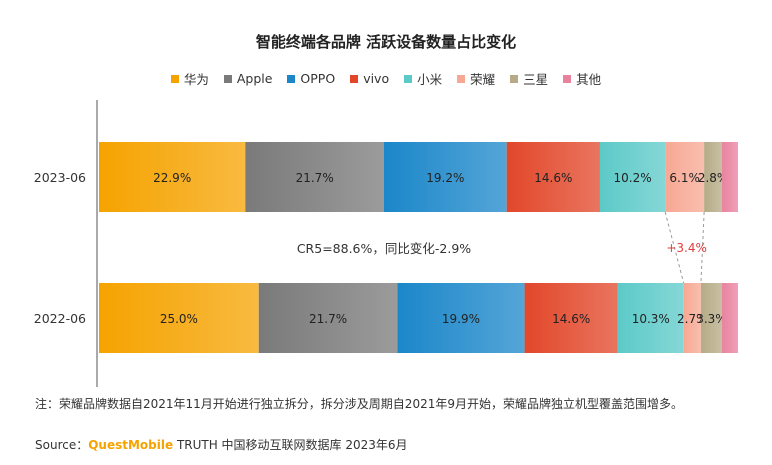 The image size is (772, 465). Describe the element at coordinates (386, 42) in the screenshot. I see `chart-title: 智能终端各品牌 活跃设备数量占比变化` at that location.